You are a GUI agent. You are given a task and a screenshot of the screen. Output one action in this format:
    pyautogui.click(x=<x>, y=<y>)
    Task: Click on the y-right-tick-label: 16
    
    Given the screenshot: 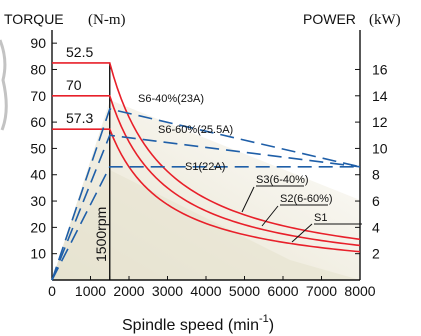 What is the action you would take?
    pyautogui.click(x=380, y=69)
    